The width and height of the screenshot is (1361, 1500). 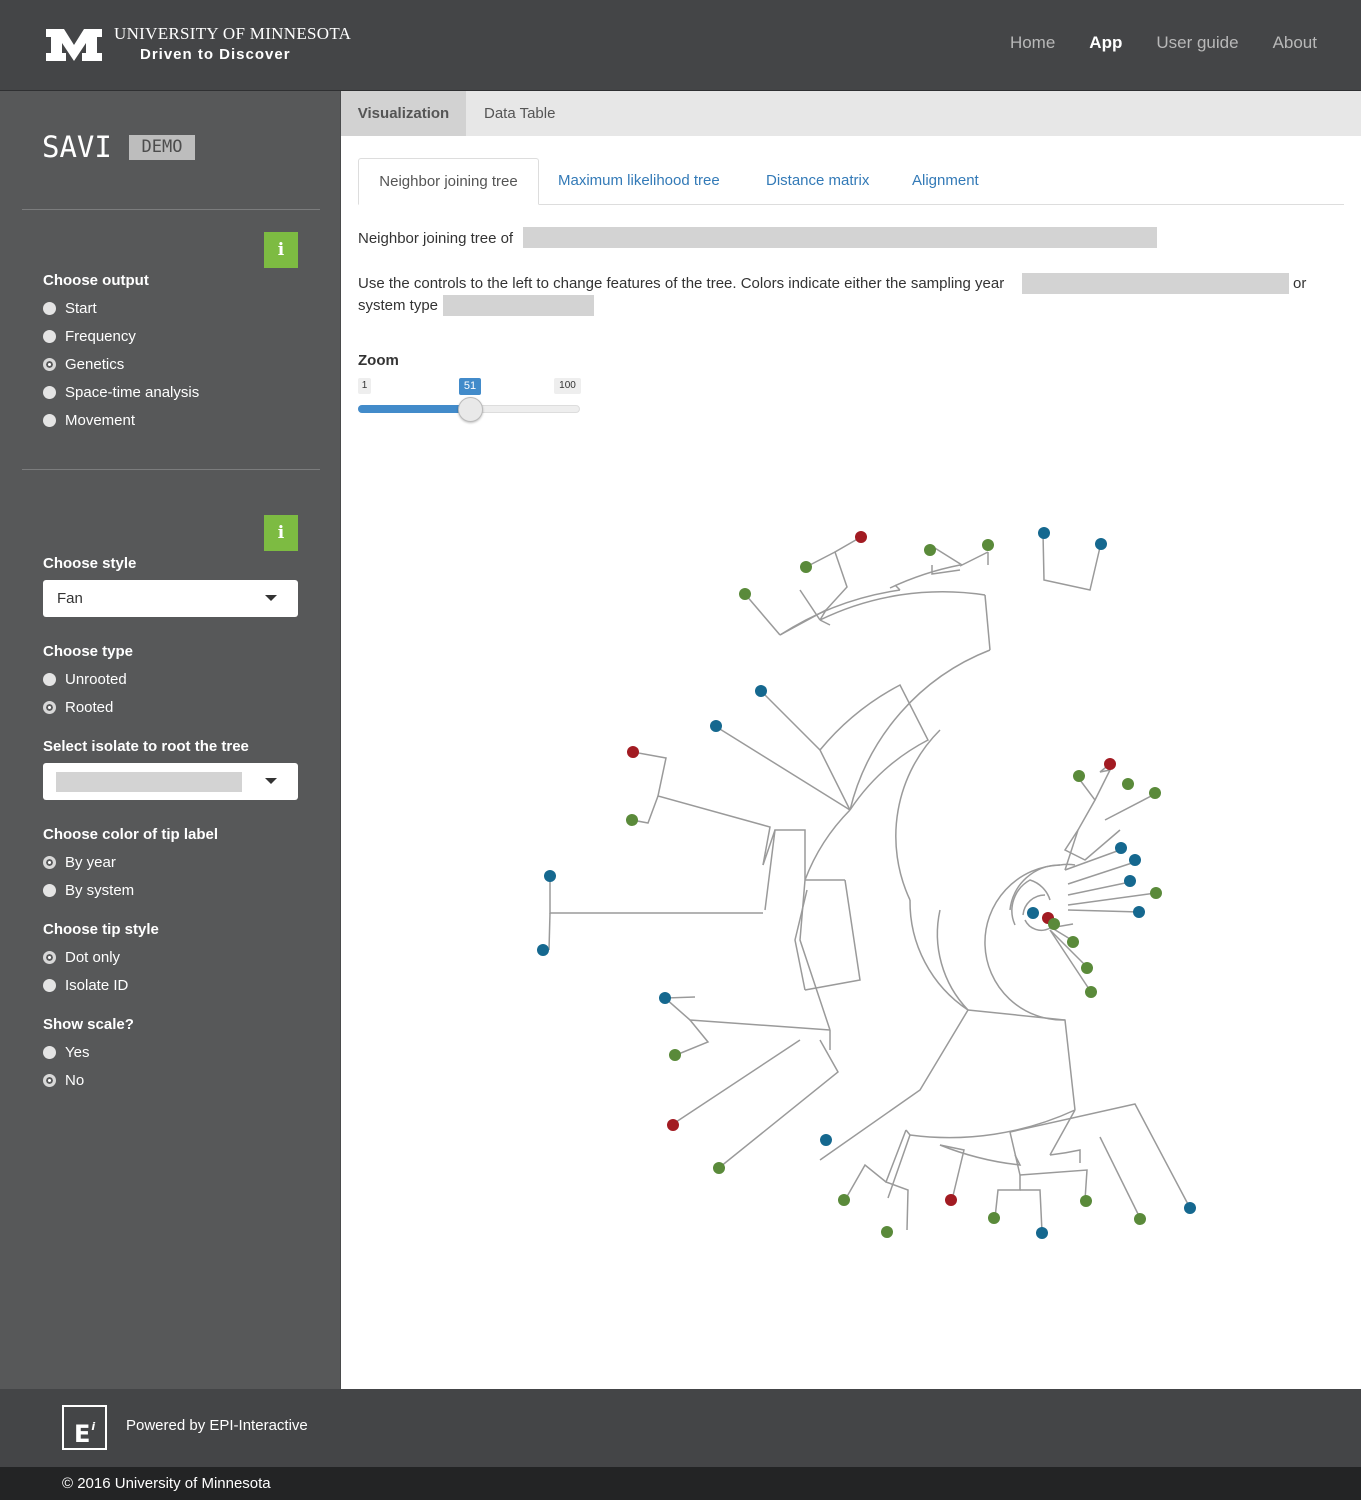 I want to click on radio-output-frequency: Frequency, so click(x=89, y=336).